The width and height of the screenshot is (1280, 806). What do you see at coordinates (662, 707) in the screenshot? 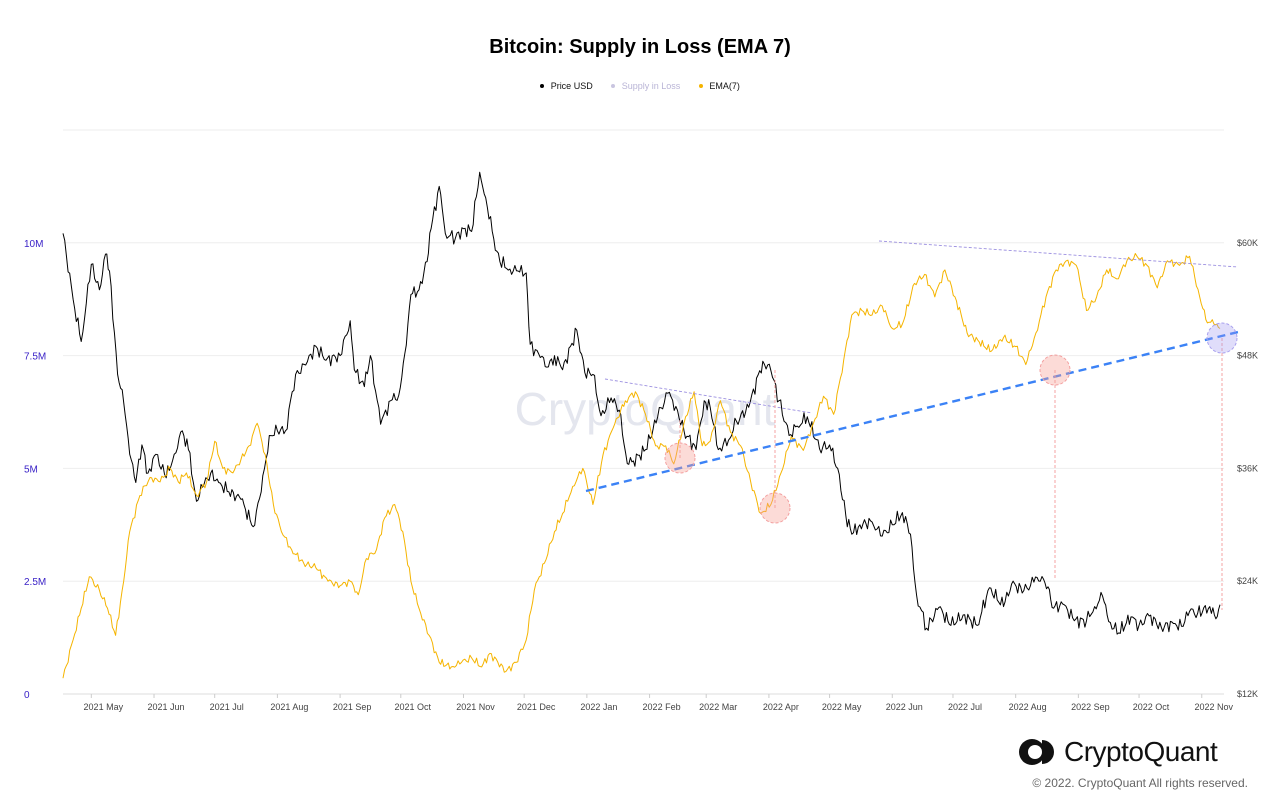
I see `x-tick-label: 2022 Feb` at bounding box center [662, 707].